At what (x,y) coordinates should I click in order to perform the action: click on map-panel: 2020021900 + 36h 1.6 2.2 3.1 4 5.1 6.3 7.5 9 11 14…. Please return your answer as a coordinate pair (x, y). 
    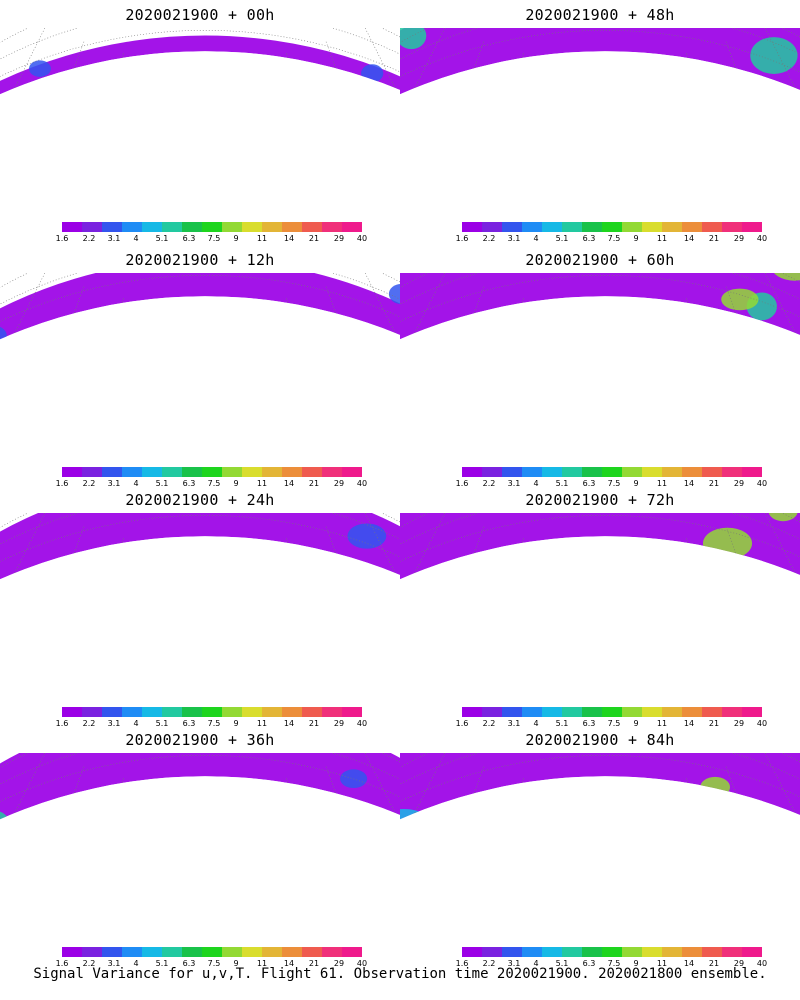
    Looking at the image, I should click on (200, 847).